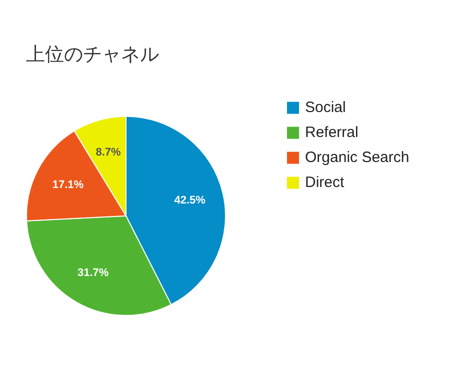  Describe the element at coordinates (93, 272) in the screenshot. I see `data-label: 31.7%` at that location.